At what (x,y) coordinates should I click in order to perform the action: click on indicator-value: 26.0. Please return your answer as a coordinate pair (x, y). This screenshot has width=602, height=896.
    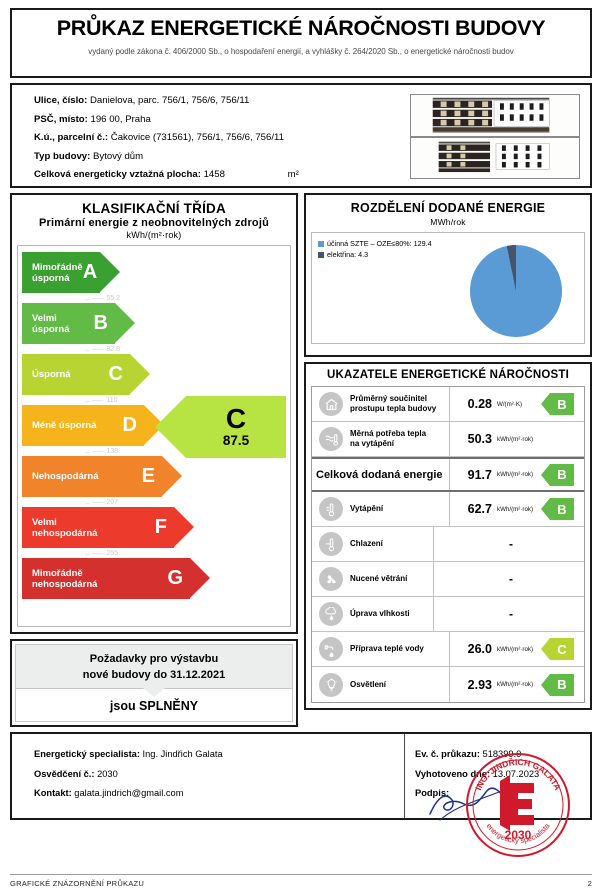
    Looking at the image, I should click on (479, 649).